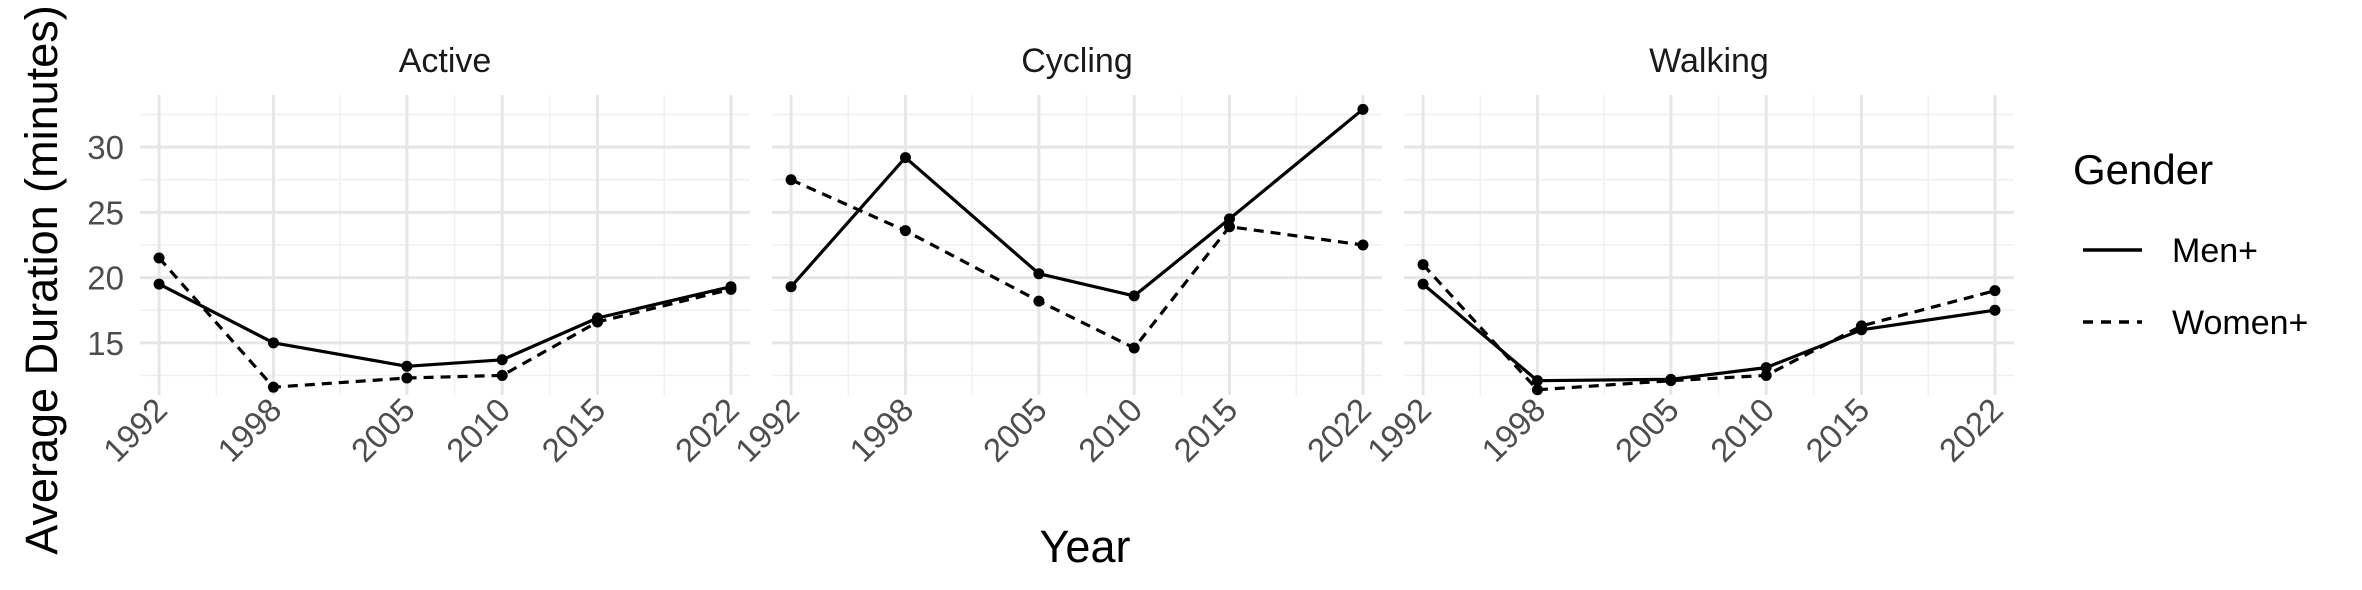 Image resolution: width=2362 pixels, height=590 pixels. I want to click on legend: Gender Men+ Women+, so click(2190, 244).